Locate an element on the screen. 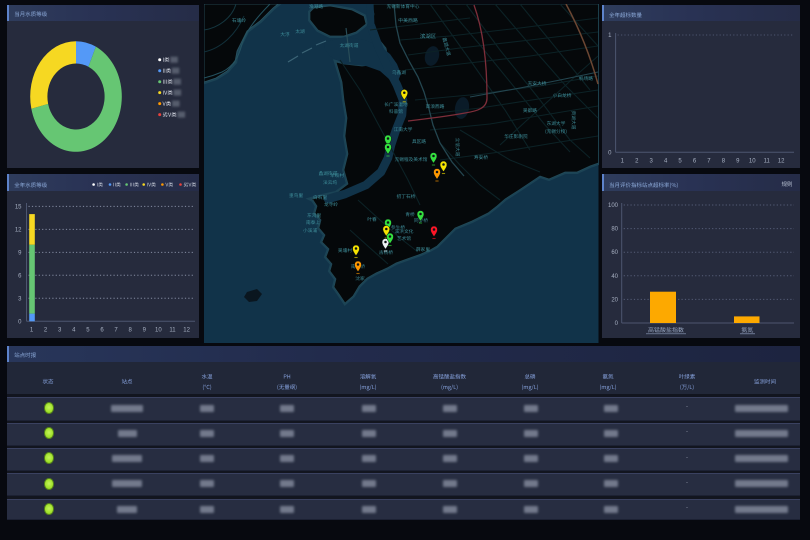 Image resolution: width=810 pixels, height=540 pixels. svg-text: 60 is located at coordinates (614, 253).